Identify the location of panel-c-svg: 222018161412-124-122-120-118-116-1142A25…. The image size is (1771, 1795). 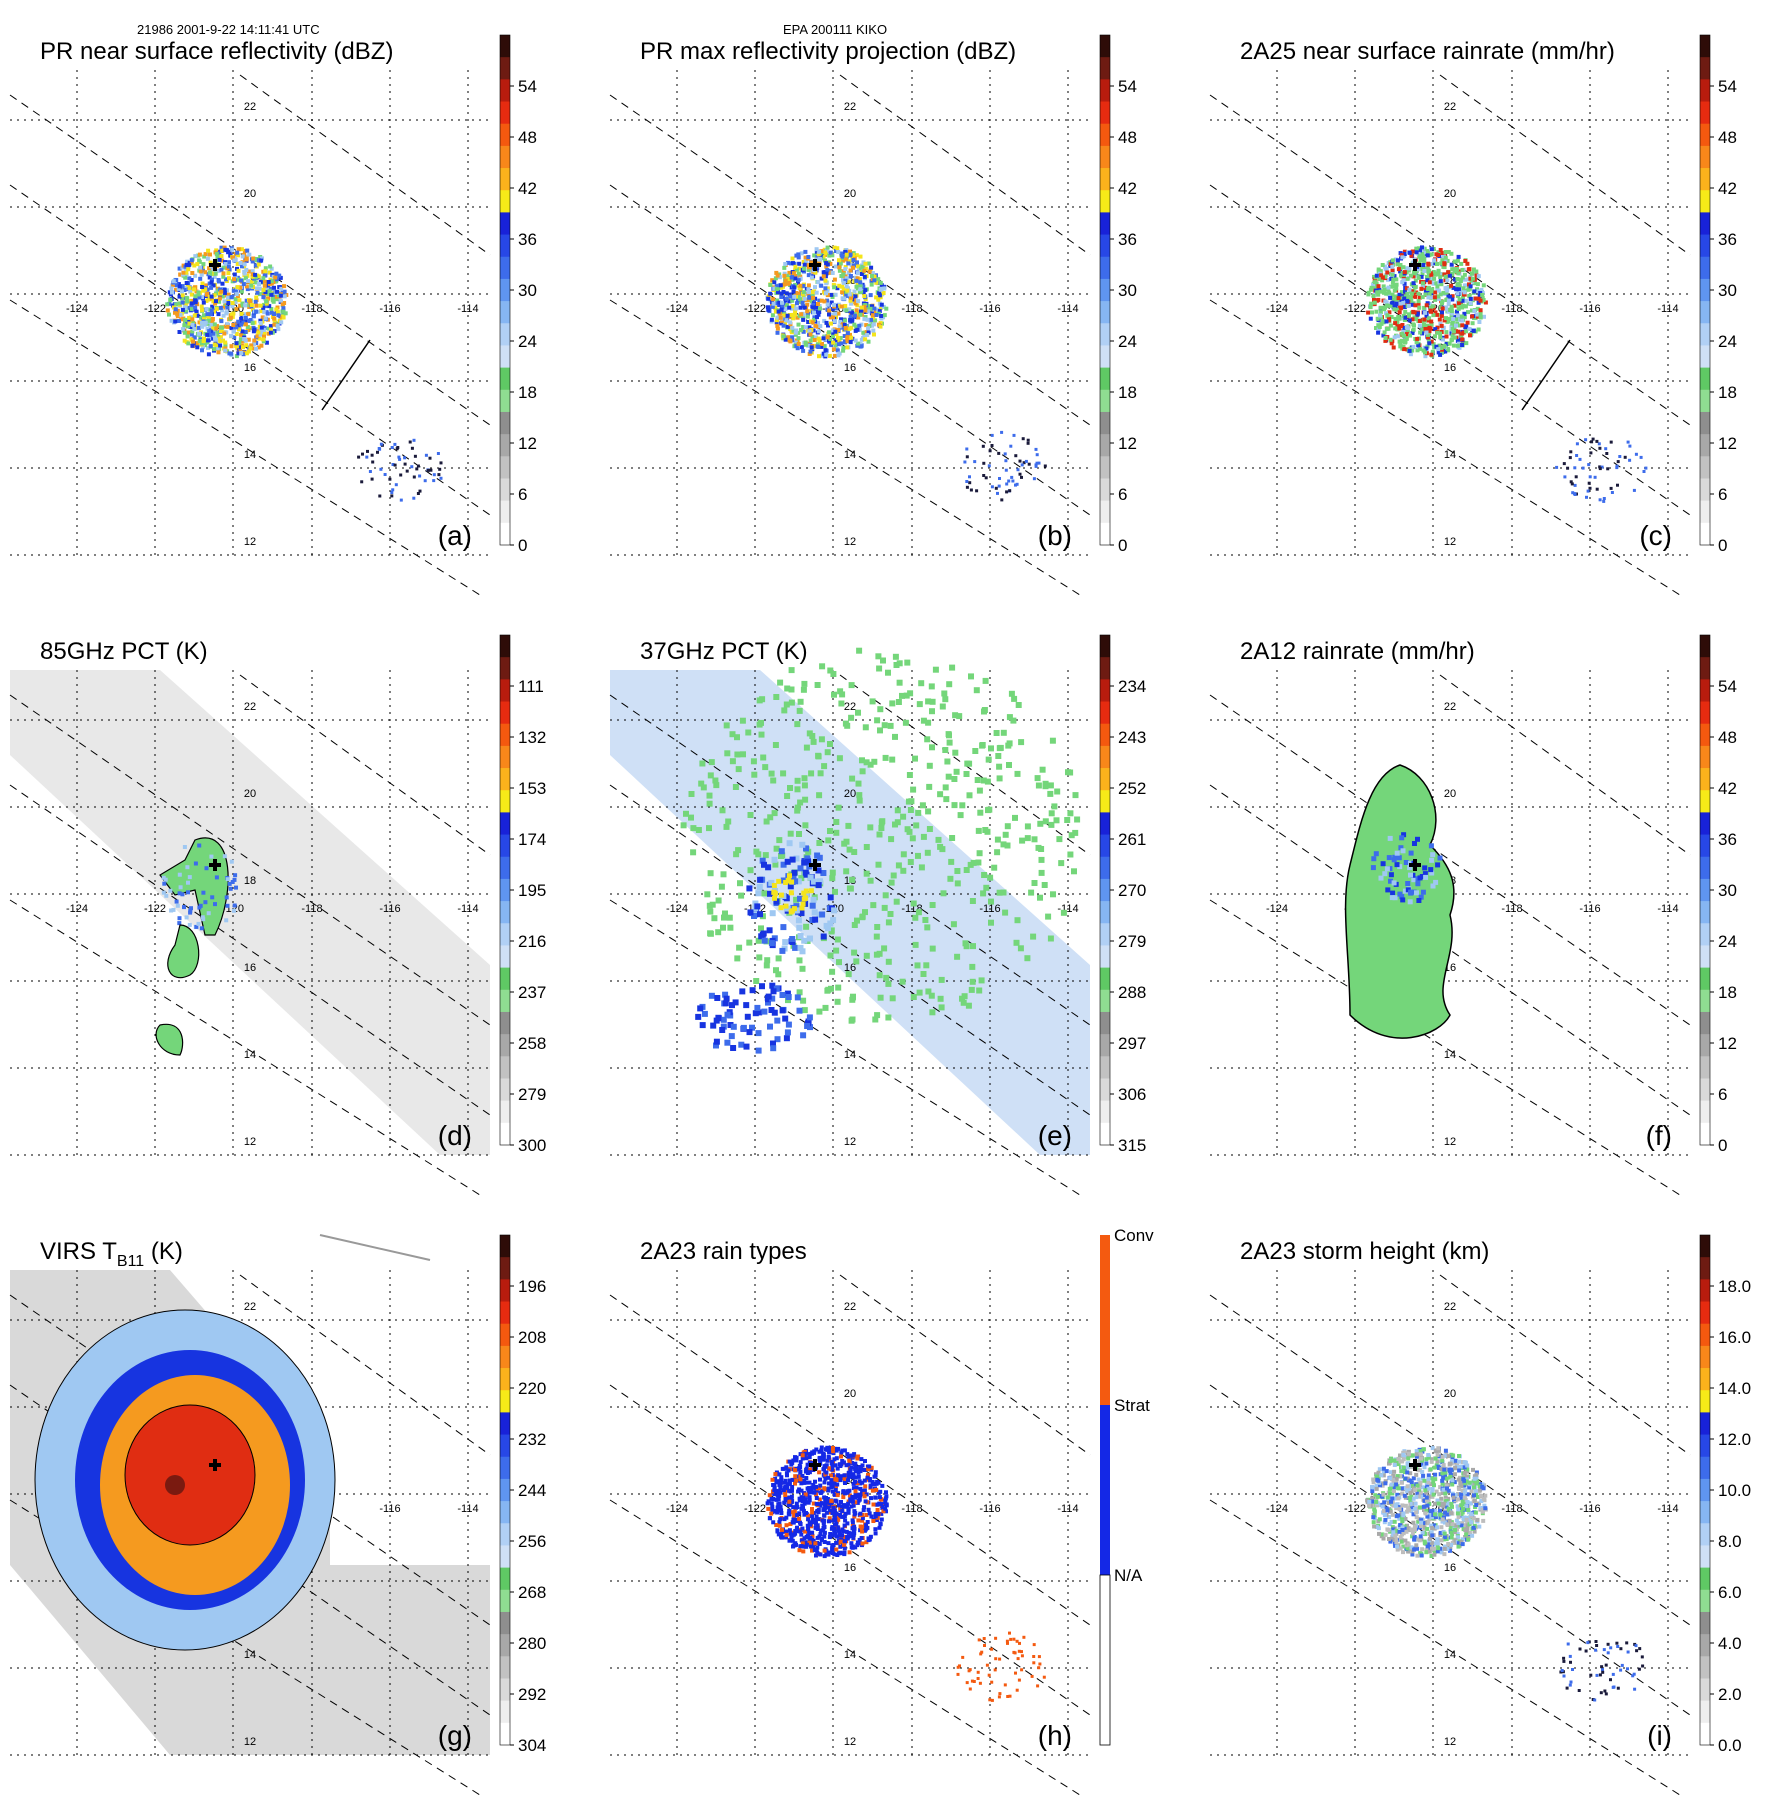
(1480, 315).